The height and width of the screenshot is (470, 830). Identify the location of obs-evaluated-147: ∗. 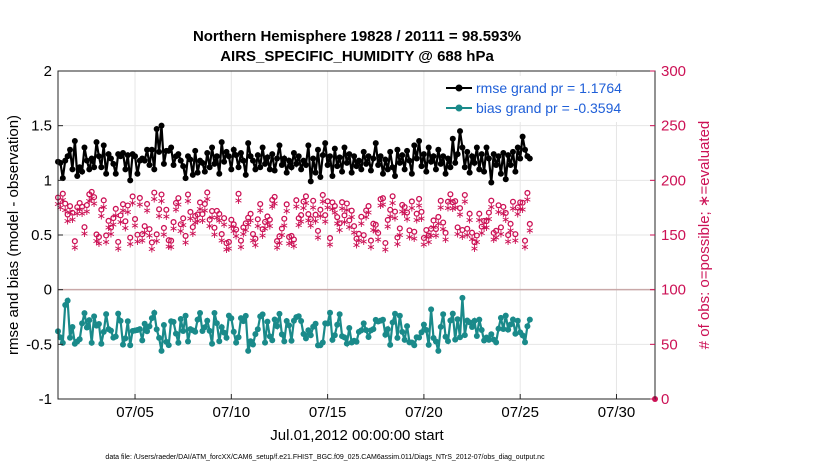
(411, 207).